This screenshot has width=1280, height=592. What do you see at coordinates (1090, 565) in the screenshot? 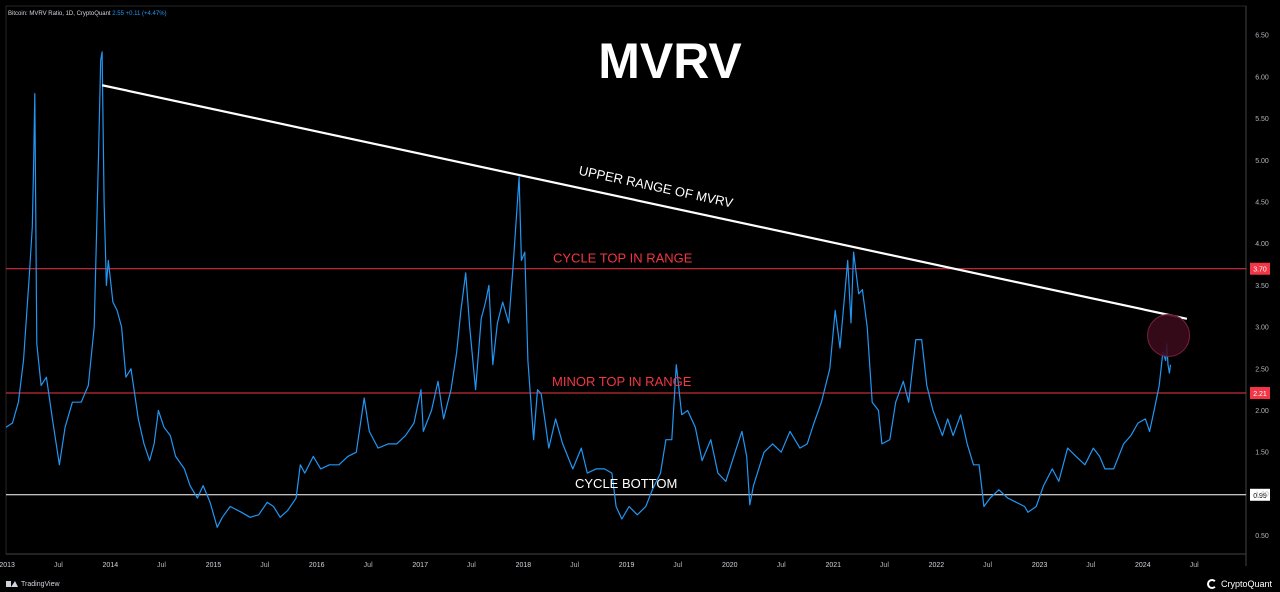
I see `x-tick-21: Jul` at bounding box center [1090, 565].